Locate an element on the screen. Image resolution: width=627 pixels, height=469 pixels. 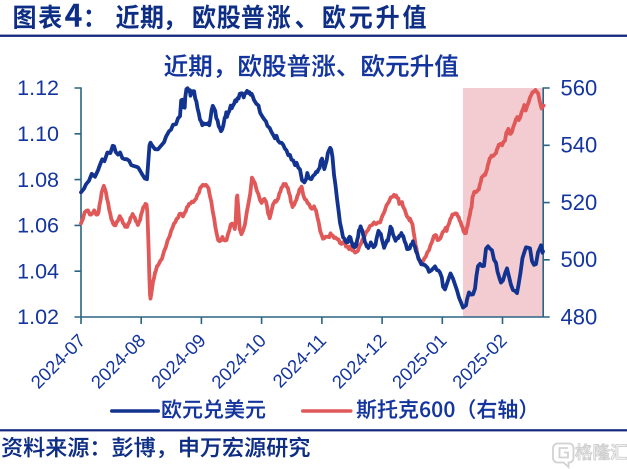
svg-text: 1.08 is located at coordinates (38, 180).